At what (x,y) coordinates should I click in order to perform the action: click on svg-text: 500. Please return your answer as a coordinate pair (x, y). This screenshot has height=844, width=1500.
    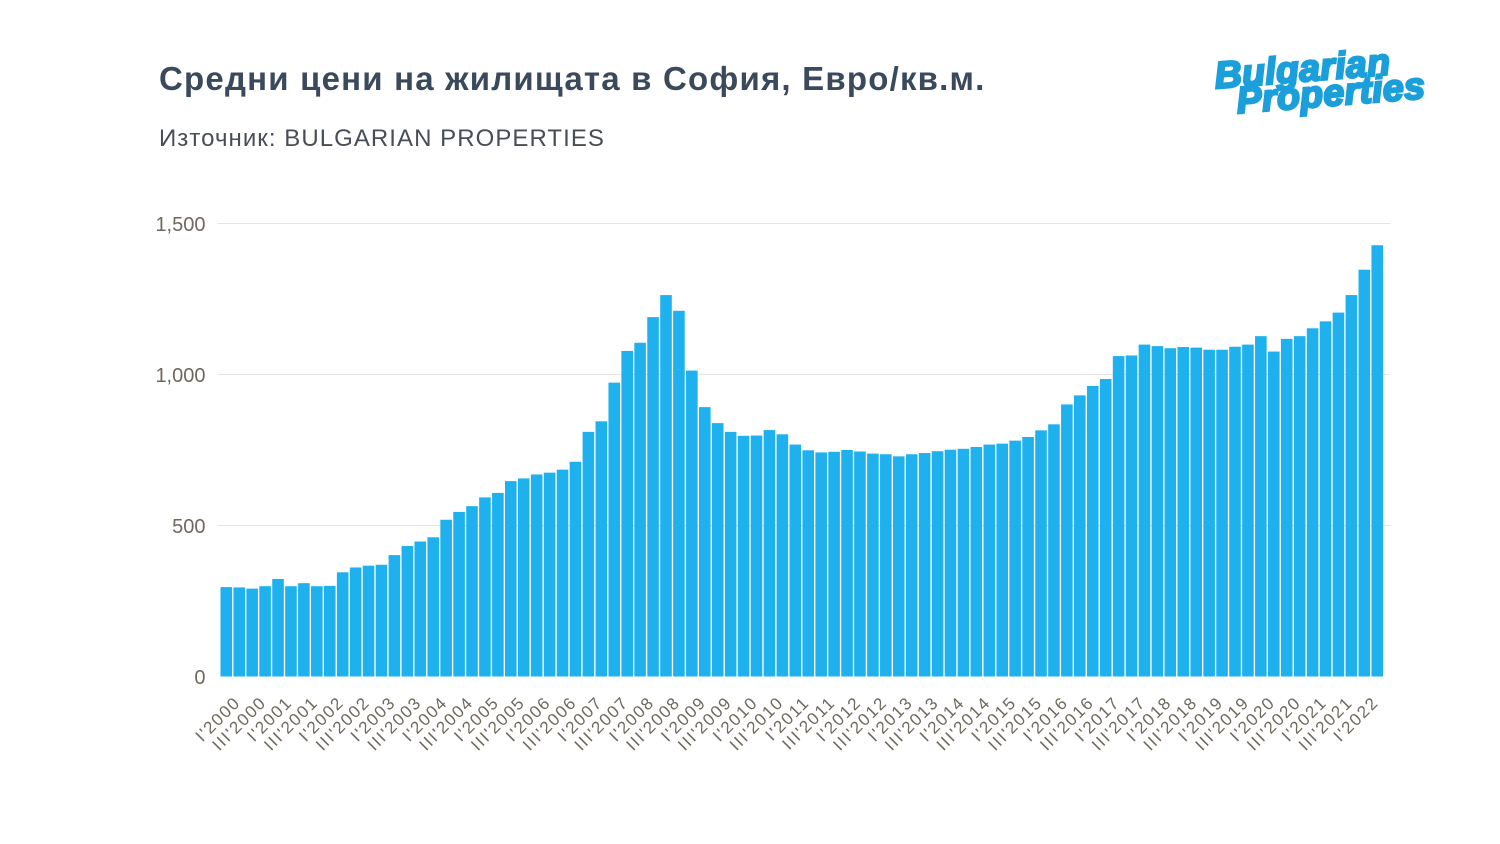
    Looking at the image, I should click on (188, 527).